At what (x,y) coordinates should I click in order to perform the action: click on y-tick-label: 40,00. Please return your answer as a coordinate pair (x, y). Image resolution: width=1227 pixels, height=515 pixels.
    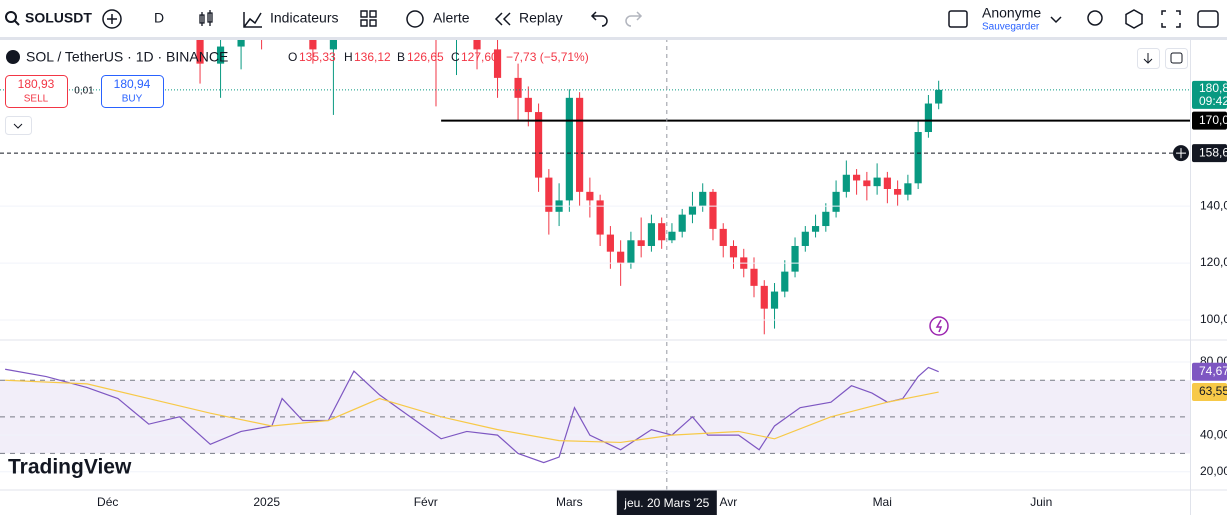
    Looking at the image, I should click on (1213, 434).